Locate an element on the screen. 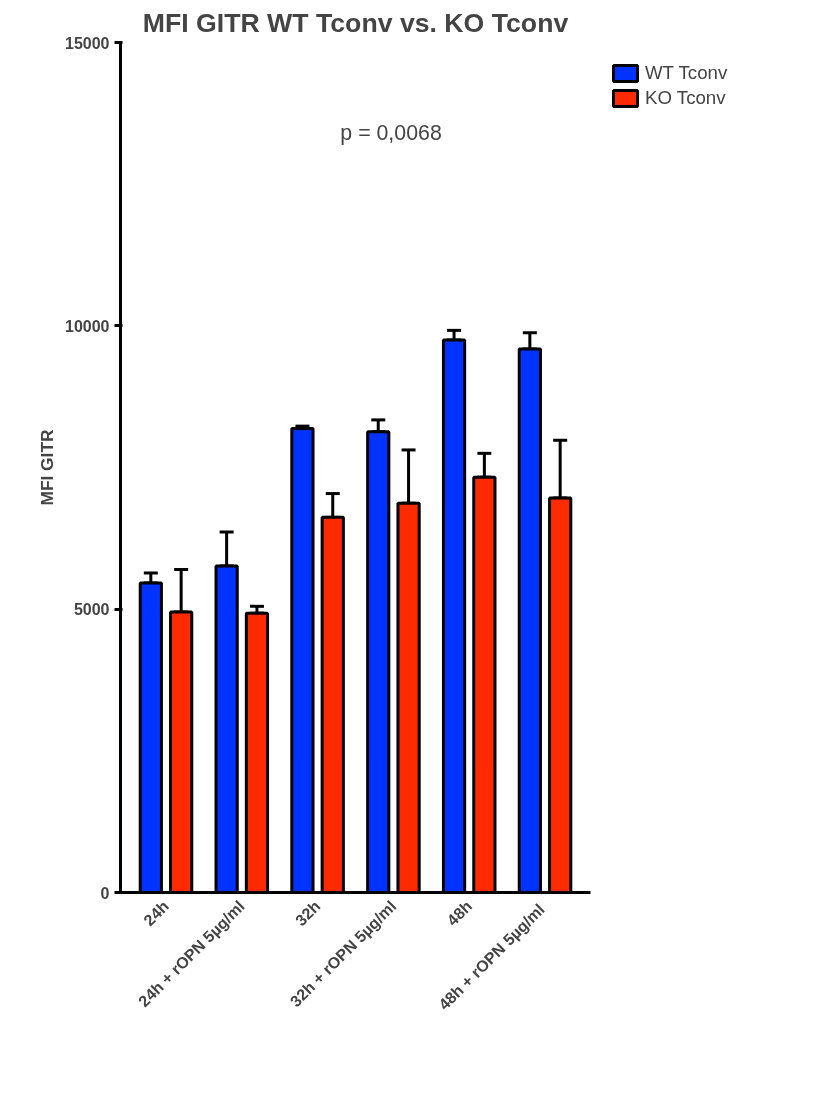 The height and width of the screenshot is (1116, 840). legend-label: WT Tconv is located at coordinates (686, 73).